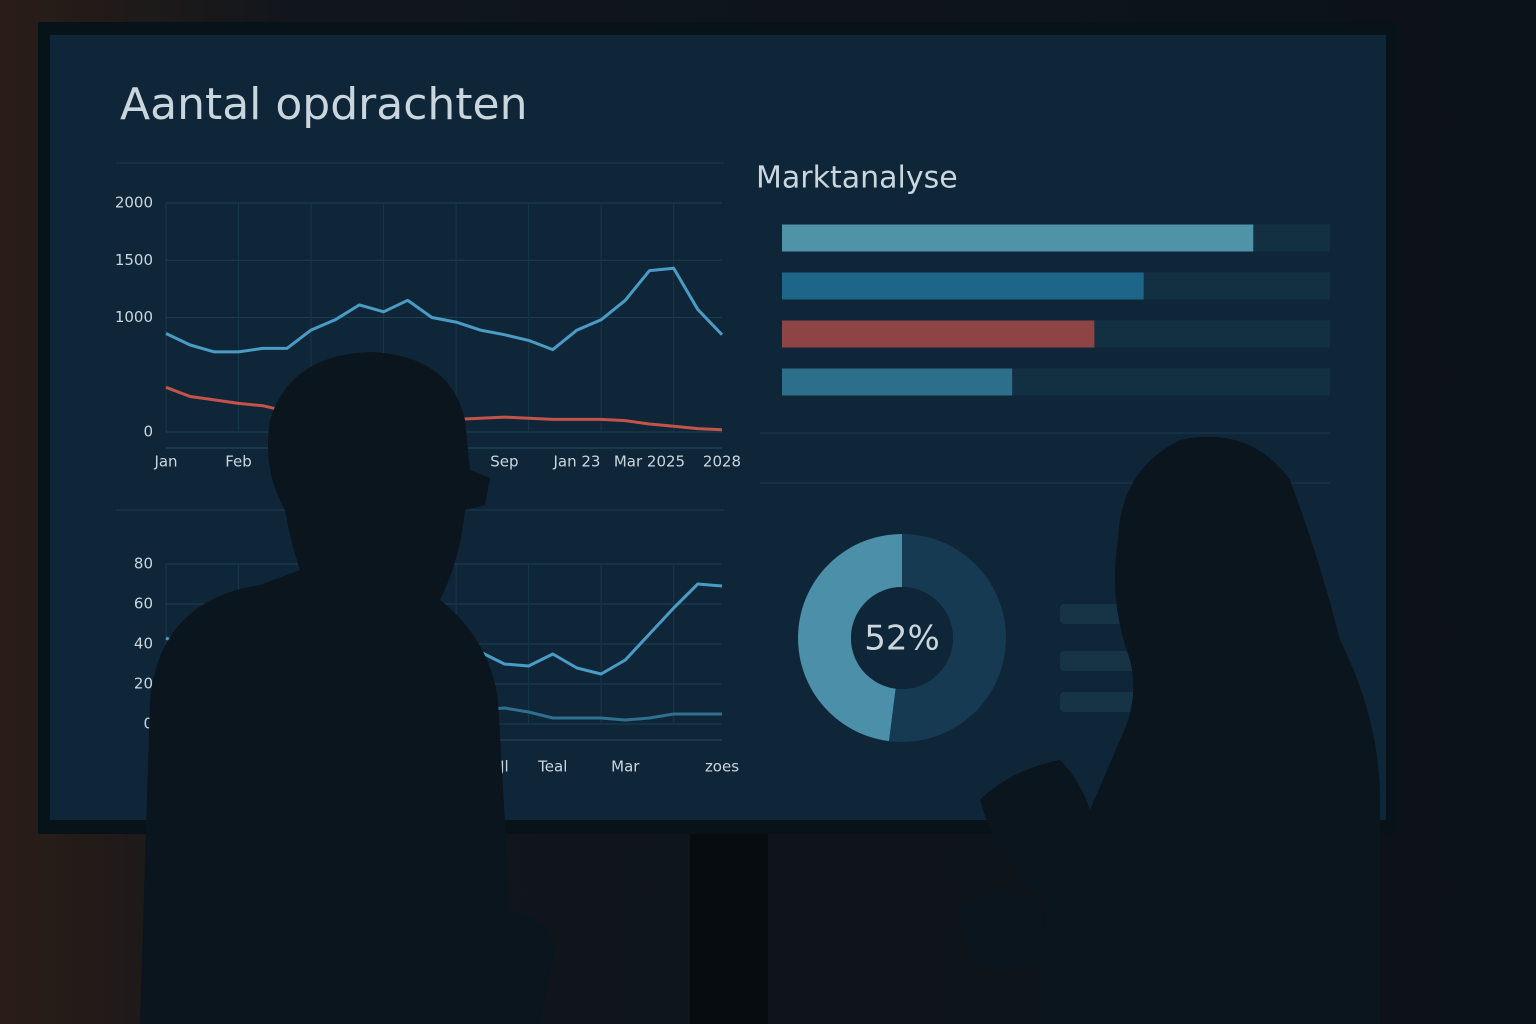 The image size is (1536, 1024). What do you see at coordinates (857, 178) in the screenshot?
I see `chart-title: Marktanalyse` at bounding box center [857, 178].